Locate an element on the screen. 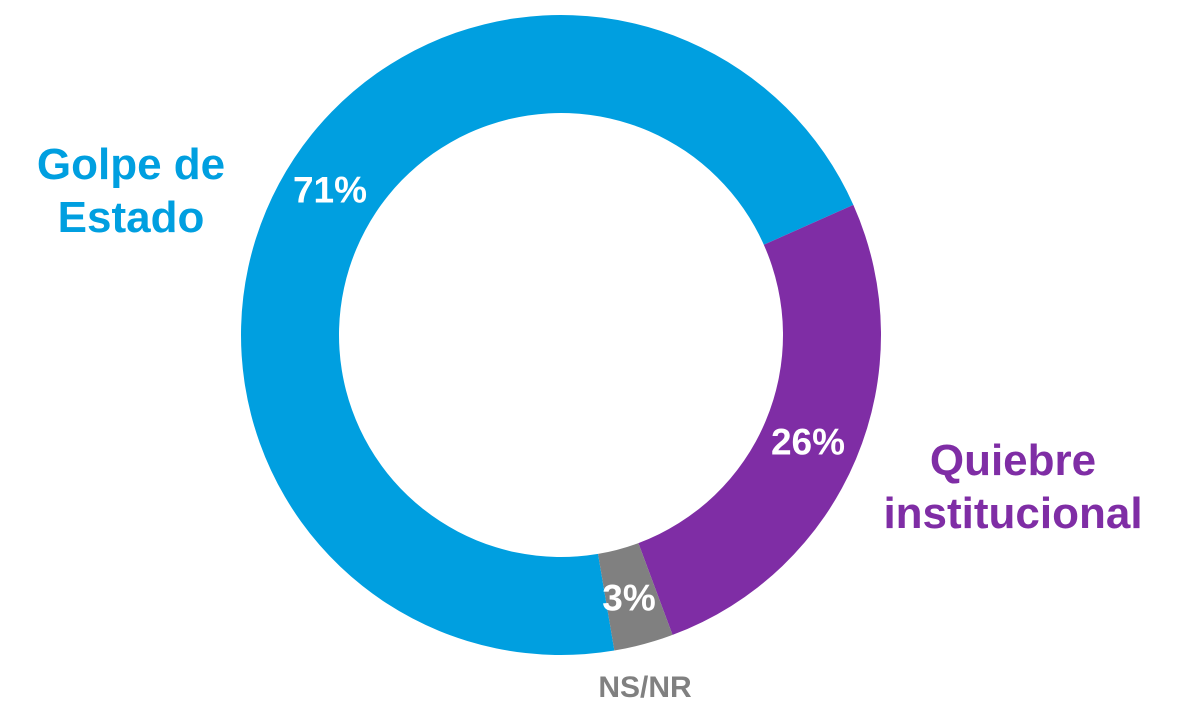 The image size is (1193, 706). value-label: 3% is located at coordinates (628, 598).